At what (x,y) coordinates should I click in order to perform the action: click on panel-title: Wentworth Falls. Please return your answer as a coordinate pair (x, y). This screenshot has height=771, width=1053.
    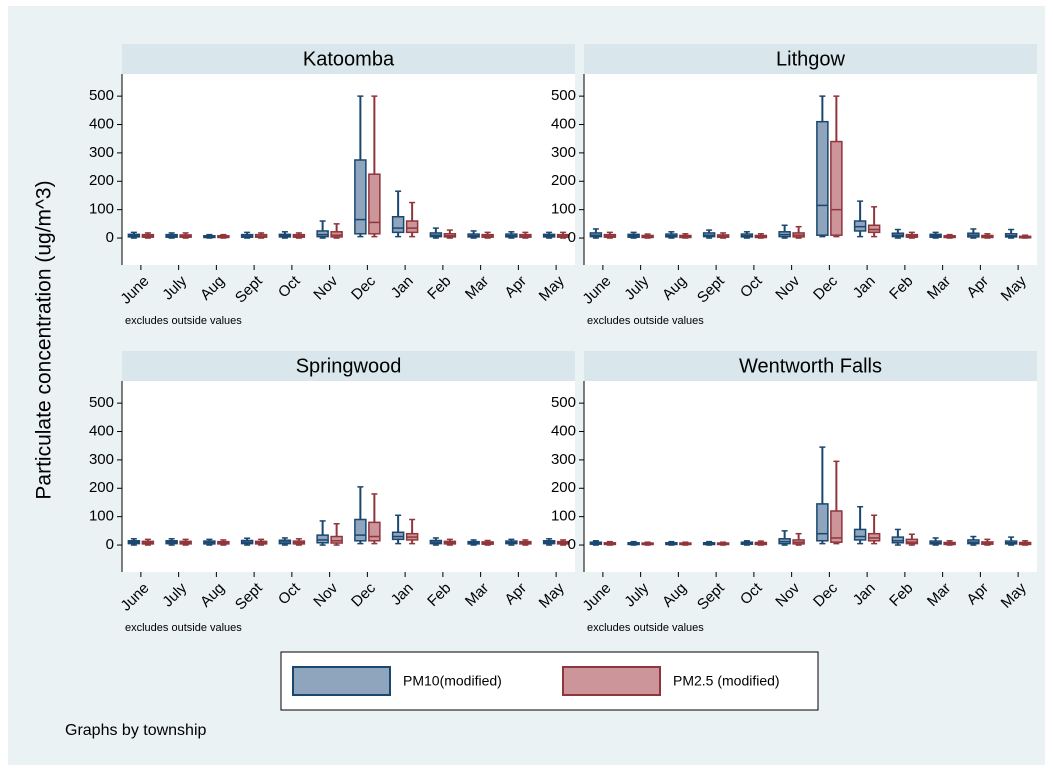
    Looking at the image, I should click on (810, 366).